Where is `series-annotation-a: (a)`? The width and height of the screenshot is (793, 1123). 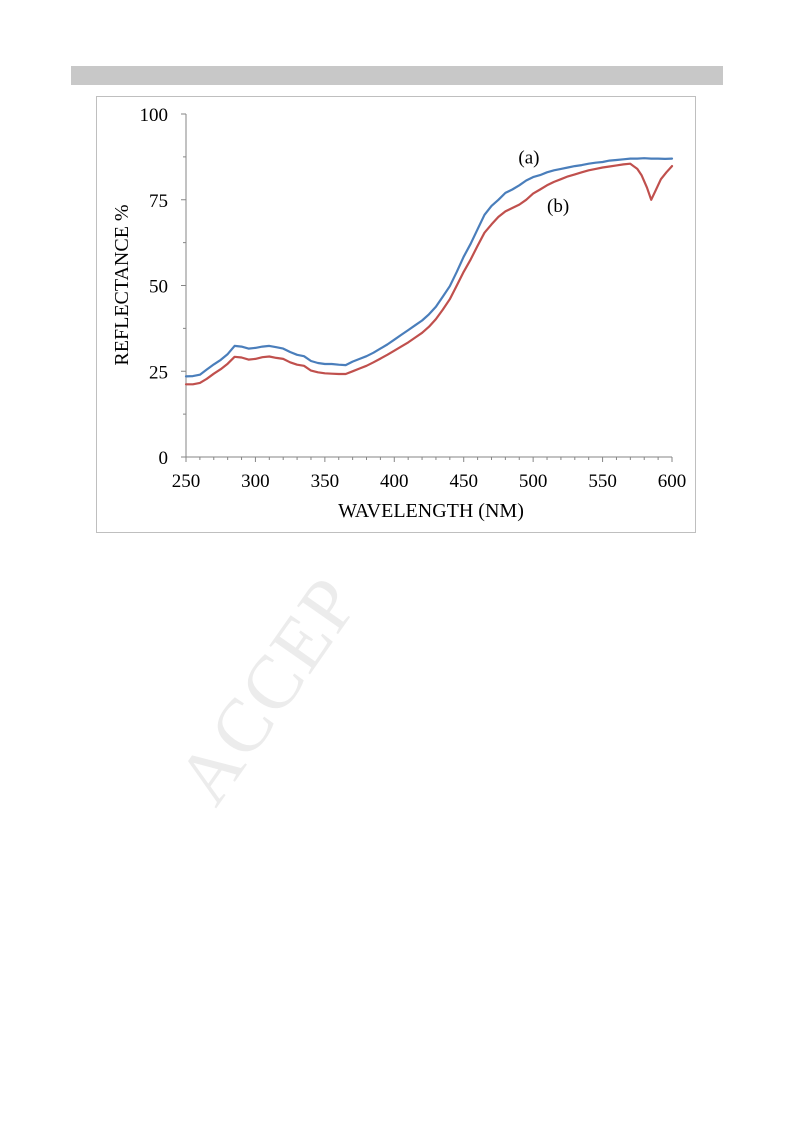 series-annotation-a: (a) is located at coordinates (528, 158).